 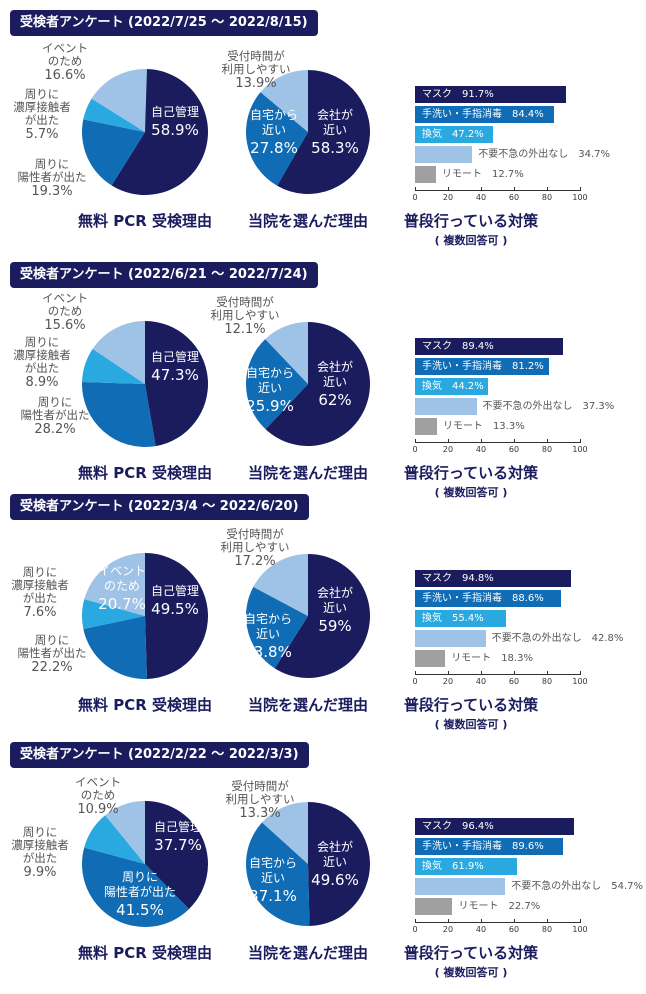 What do you see at coordinates (175, 367) in the screenshot?
I see `pie-label: 自己管理 47.3%` at bounding box center [175, 367].